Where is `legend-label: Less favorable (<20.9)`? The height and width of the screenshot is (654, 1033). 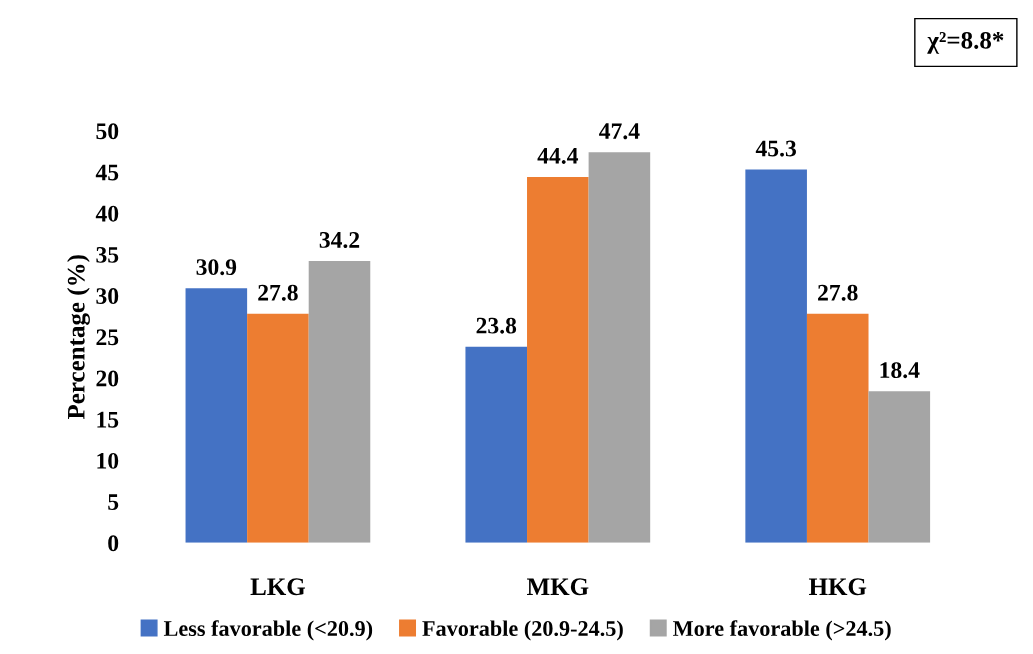
legend-label: Less favorable (<20.9) is located at coordinates (268, 630).